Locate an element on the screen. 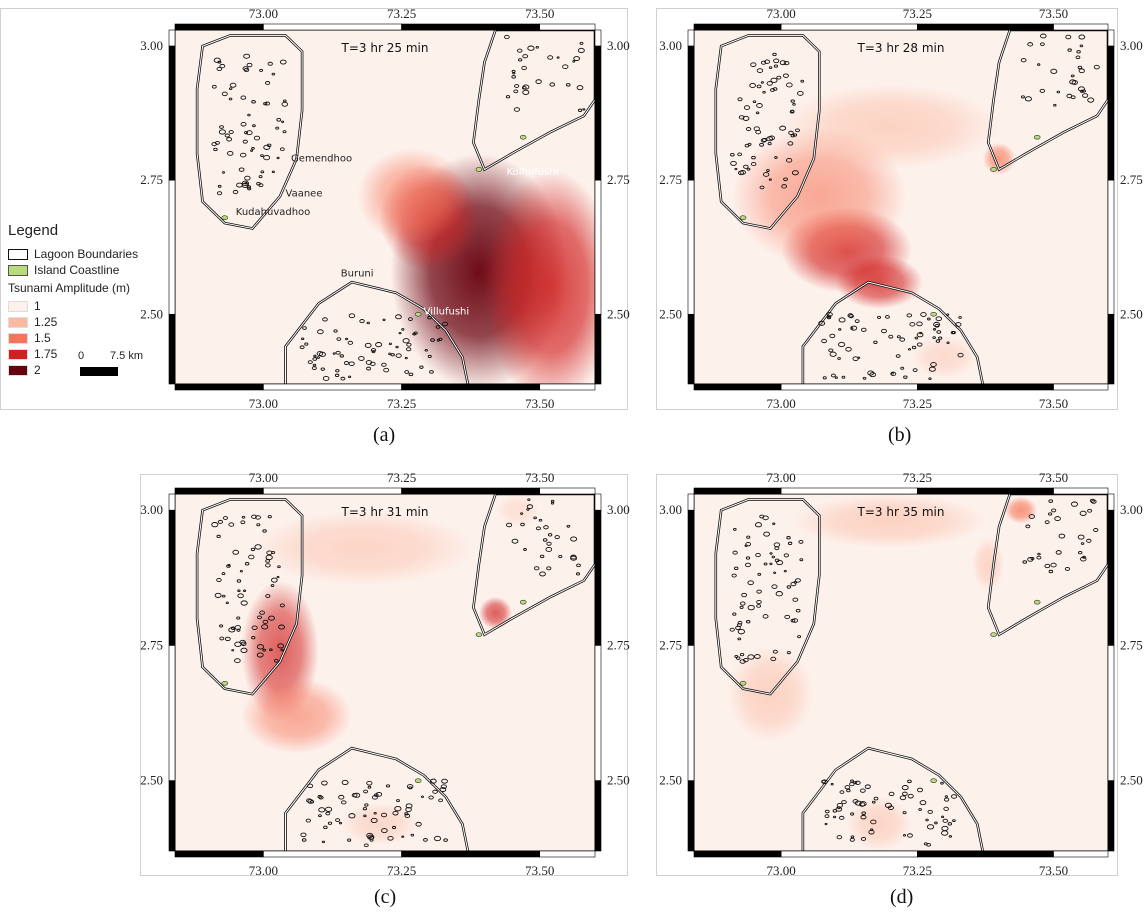 Image resolution: width=1146 pixels, height=920 pixels. legend-coast-row: Island Coastline is located at coordinates (88, 270).